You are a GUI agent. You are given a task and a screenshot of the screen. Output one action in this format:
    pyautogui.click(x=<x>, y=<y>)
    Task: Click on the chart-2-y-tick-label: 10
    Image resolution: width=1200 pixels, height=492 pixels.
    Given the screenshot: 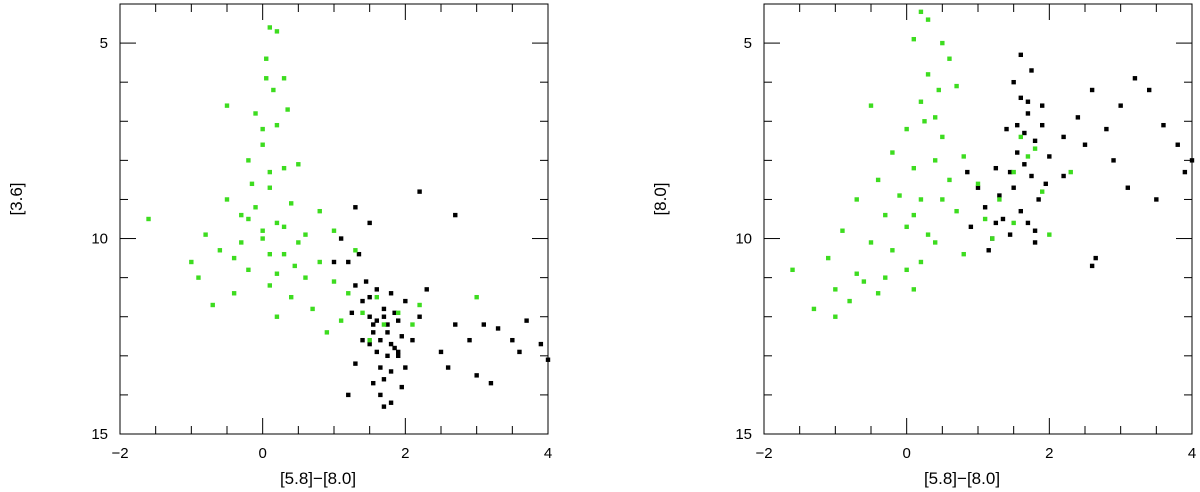 What is the action you would take?
    pyautogui.click(x=743, y=239)
    